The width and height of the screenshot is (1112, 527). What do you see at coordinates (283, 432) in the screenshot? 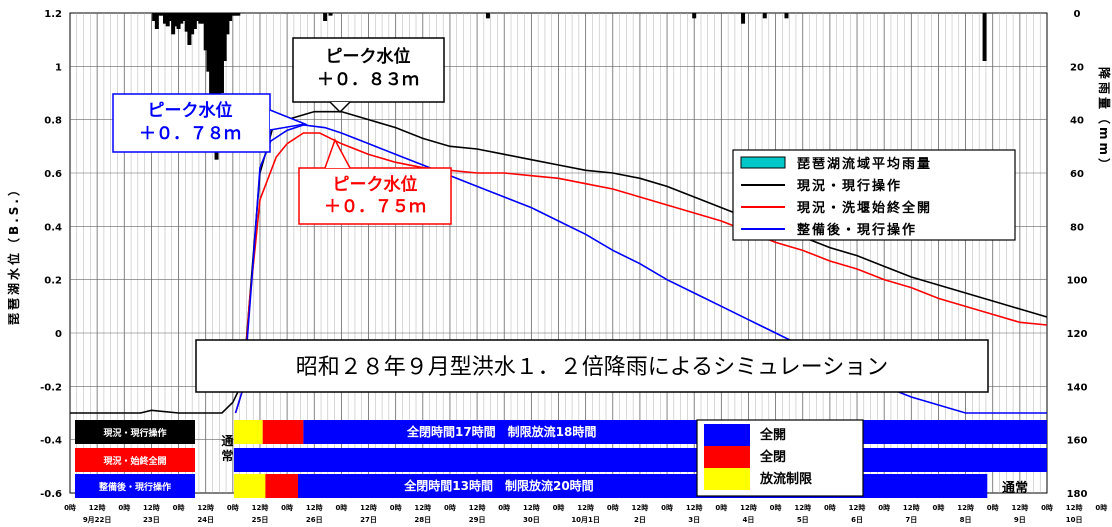
I see `op-seg-closed` at bounding box center [283, 432].